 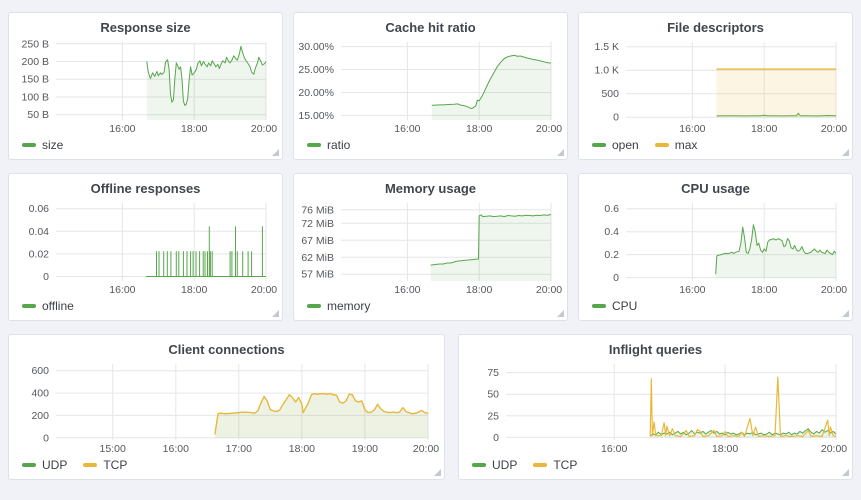 What do you see at coordinates (610, 94) in the screenshot?
I see `y-tick-label: 500` at bounding box center [610, 94].